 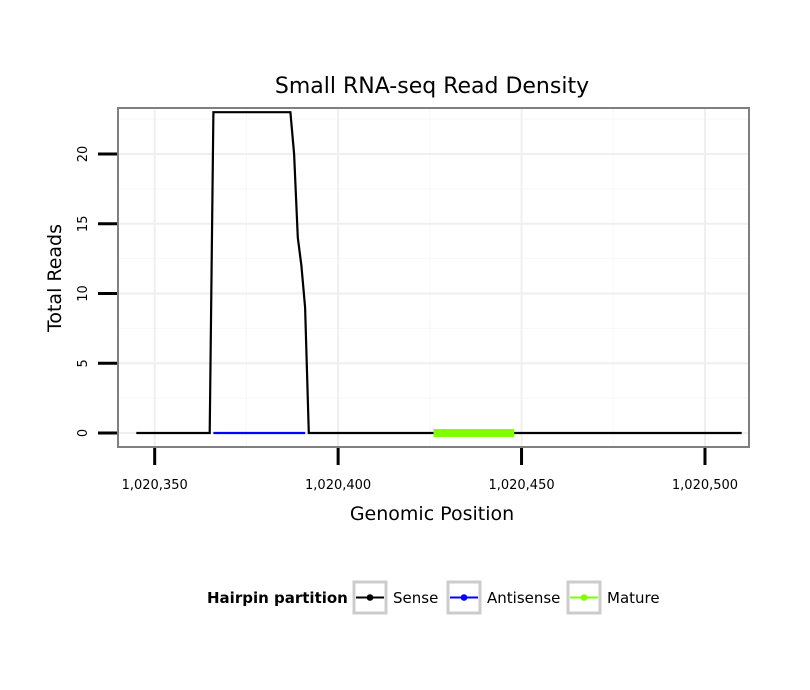 I want to click on x-axis-title: Genomic Position, so click(x=432, y=514).